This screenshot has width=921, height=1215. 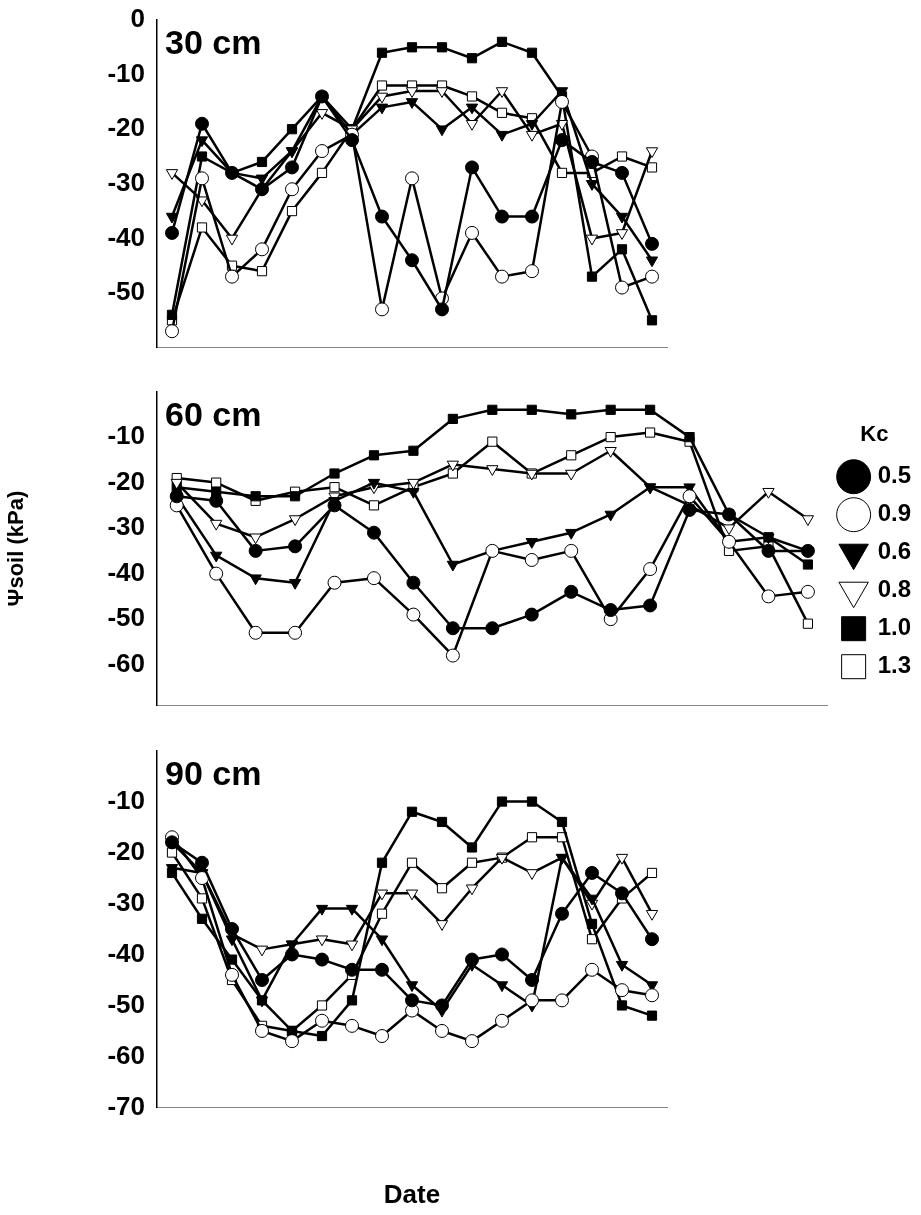 What do you see at coordinates (412, 1193) in the screenshot?
I see `x-axis-title: Date` at bounding box center [412, 1193].